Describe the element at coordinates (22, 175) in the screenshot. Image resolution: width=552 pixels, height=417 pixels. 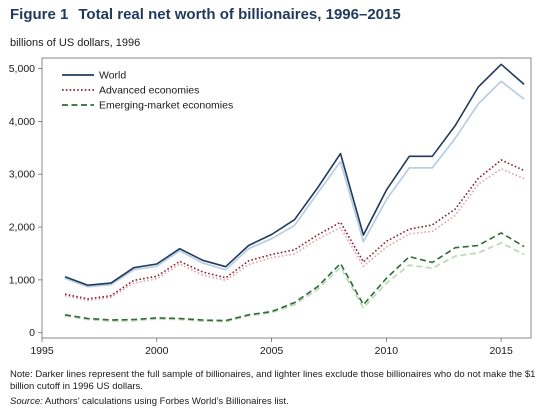
I see `y-tick-label: 3,000` at that location.